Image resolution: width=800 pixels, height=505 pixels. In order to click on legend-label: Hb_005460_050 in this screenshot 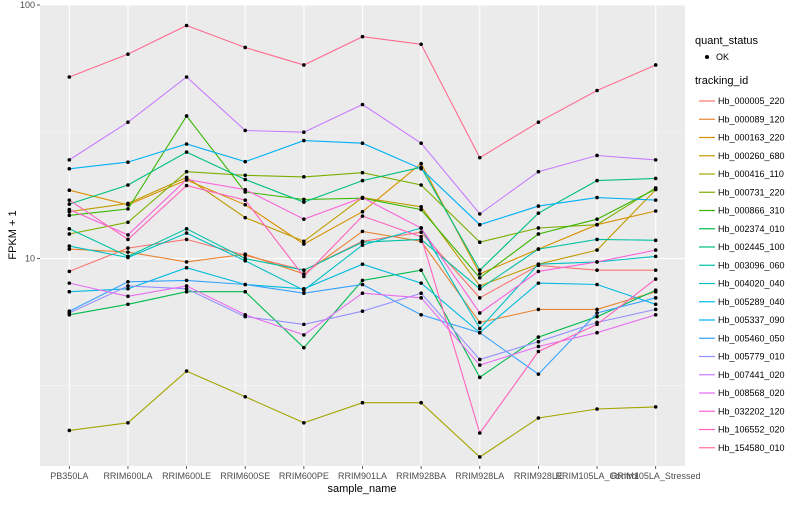, I will do `click(751, 338)`.